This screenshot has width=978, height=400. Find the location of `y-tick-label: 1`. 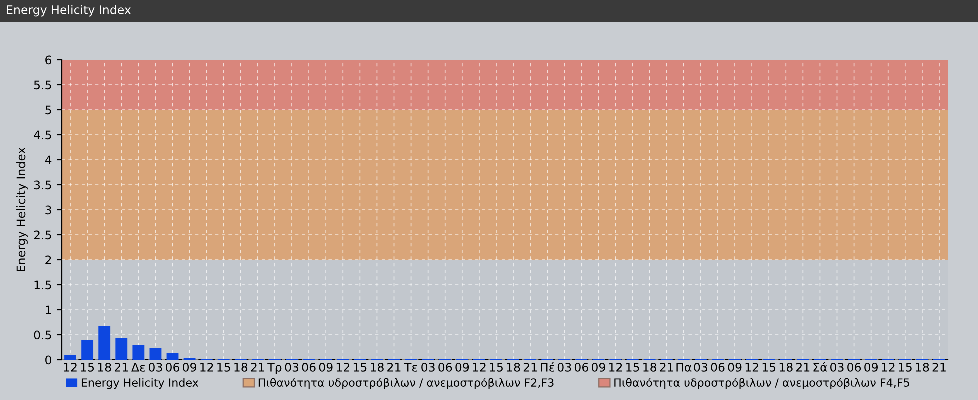

y-tick-label: 1 is located at coordinates (49, 310).